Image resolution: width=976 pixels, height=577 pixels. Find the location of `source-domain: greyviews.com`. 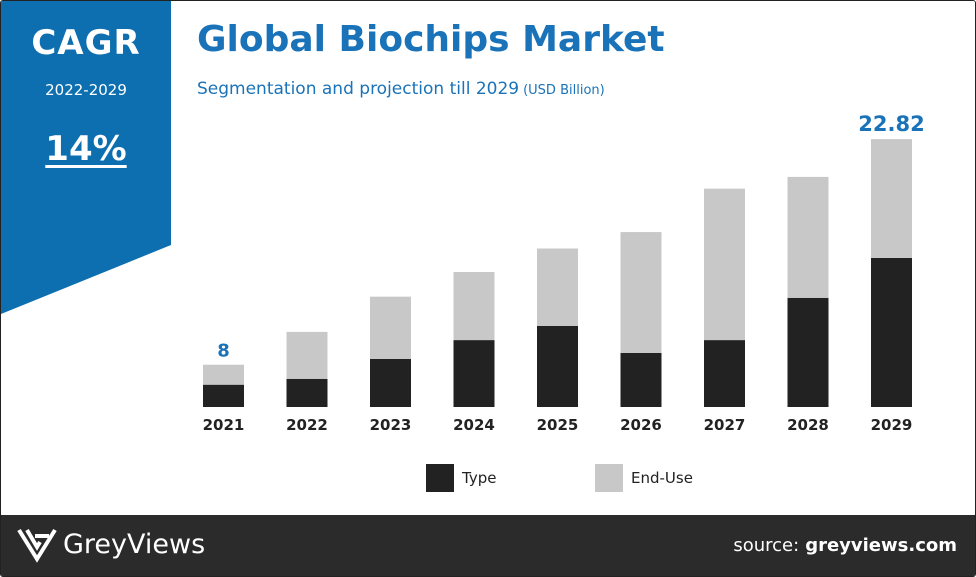

source-domain: greyviews.com is located at coordinates (881, 545).